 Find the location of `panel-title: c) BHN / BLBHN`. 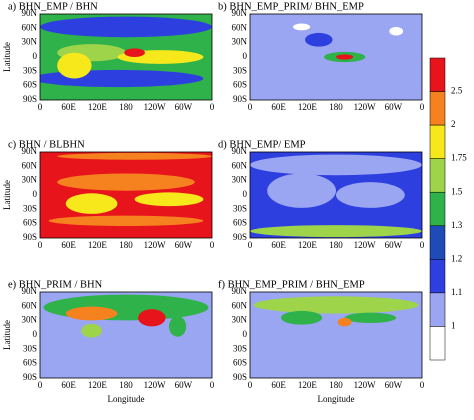

panel-title: c) BHN / BLBHN is located at coordinates (46, 144).